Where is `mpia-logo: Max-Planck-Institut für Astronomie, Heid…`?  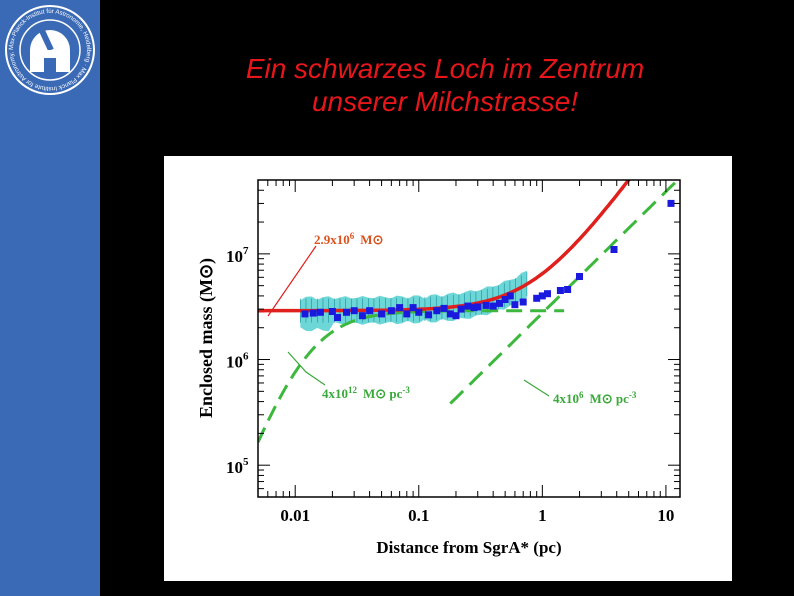 mpia-logo: Max-Planck-Institut für Astronomie, Heid… is located at coordinates (49, 49).